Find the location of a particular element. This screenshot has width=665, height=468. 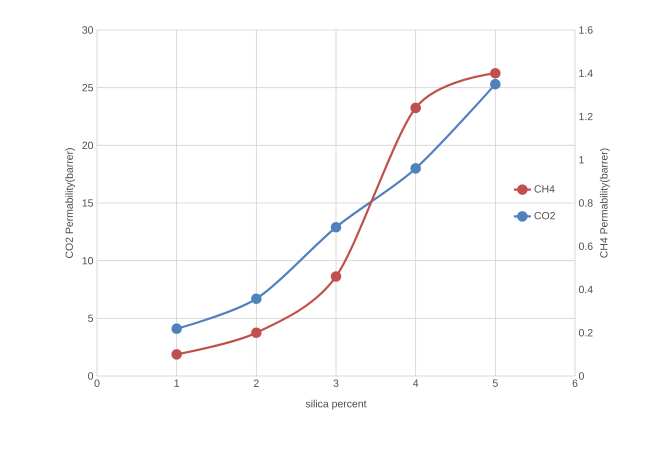

x-tick-label: 2 is located at coordinates (256, 383).